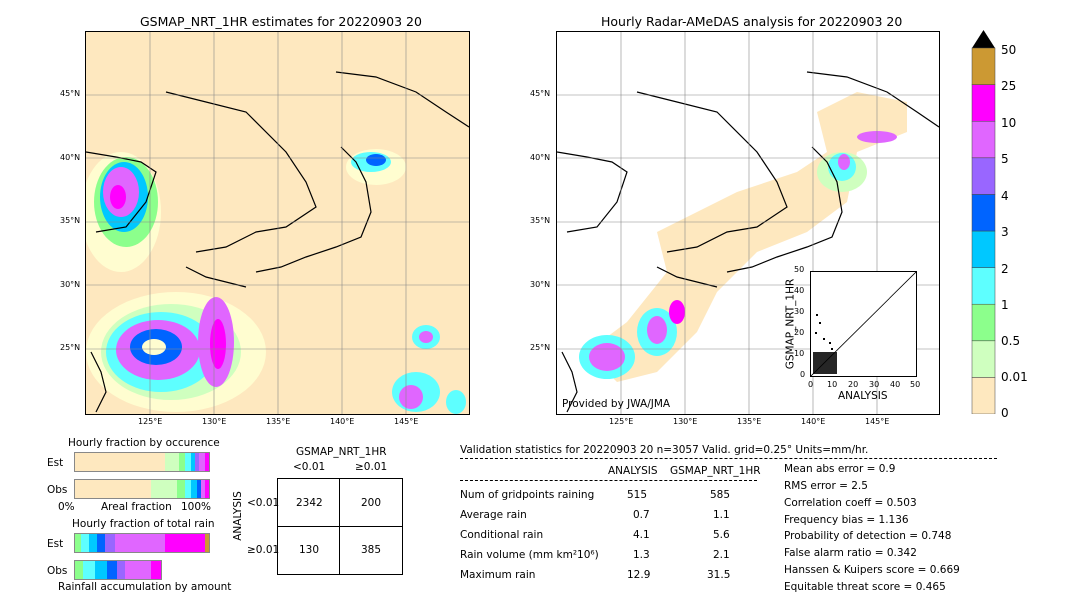 Image resolution: width=1080 pixels, height=612 pixels. I want to click on right-lon-tick: 140°E, so click(813, 421).